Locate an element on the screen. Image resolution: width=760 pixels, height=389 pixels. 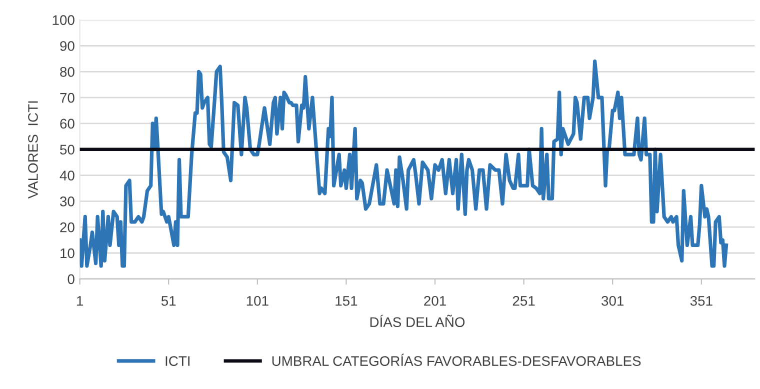
x-tick-label: 151 is located at coordinates (347, 301).